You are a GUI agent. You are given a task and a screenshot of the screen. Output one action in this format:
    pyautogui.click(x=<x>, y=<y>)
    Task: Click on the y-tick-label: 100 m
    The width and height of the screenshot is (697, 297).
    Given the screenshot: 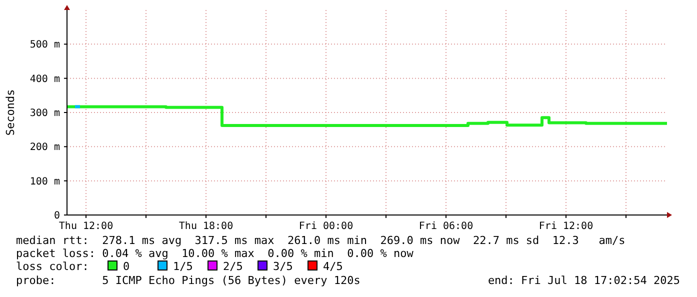 What is the action you would take?
    pyautogui.click(x=45, y=182)
    